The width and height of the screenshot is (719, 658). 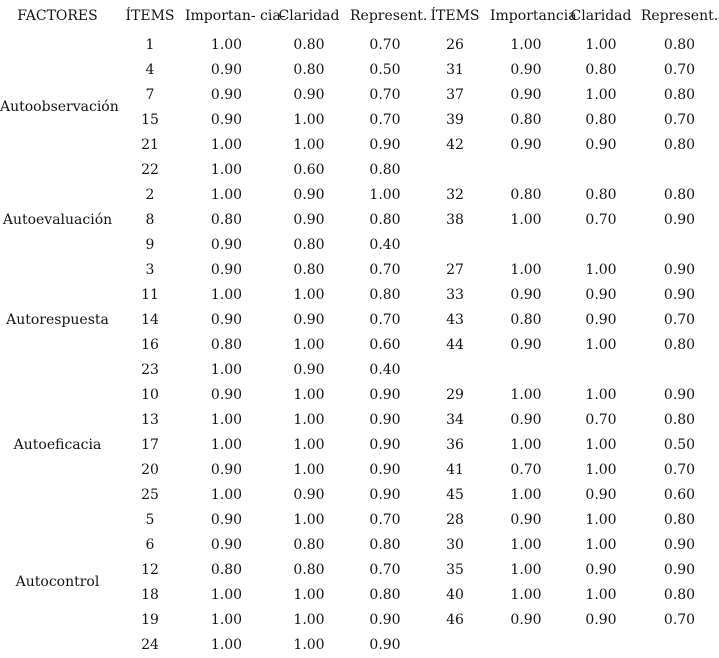 I want to click on item-number-right: 32, so click(x=455, y=194).